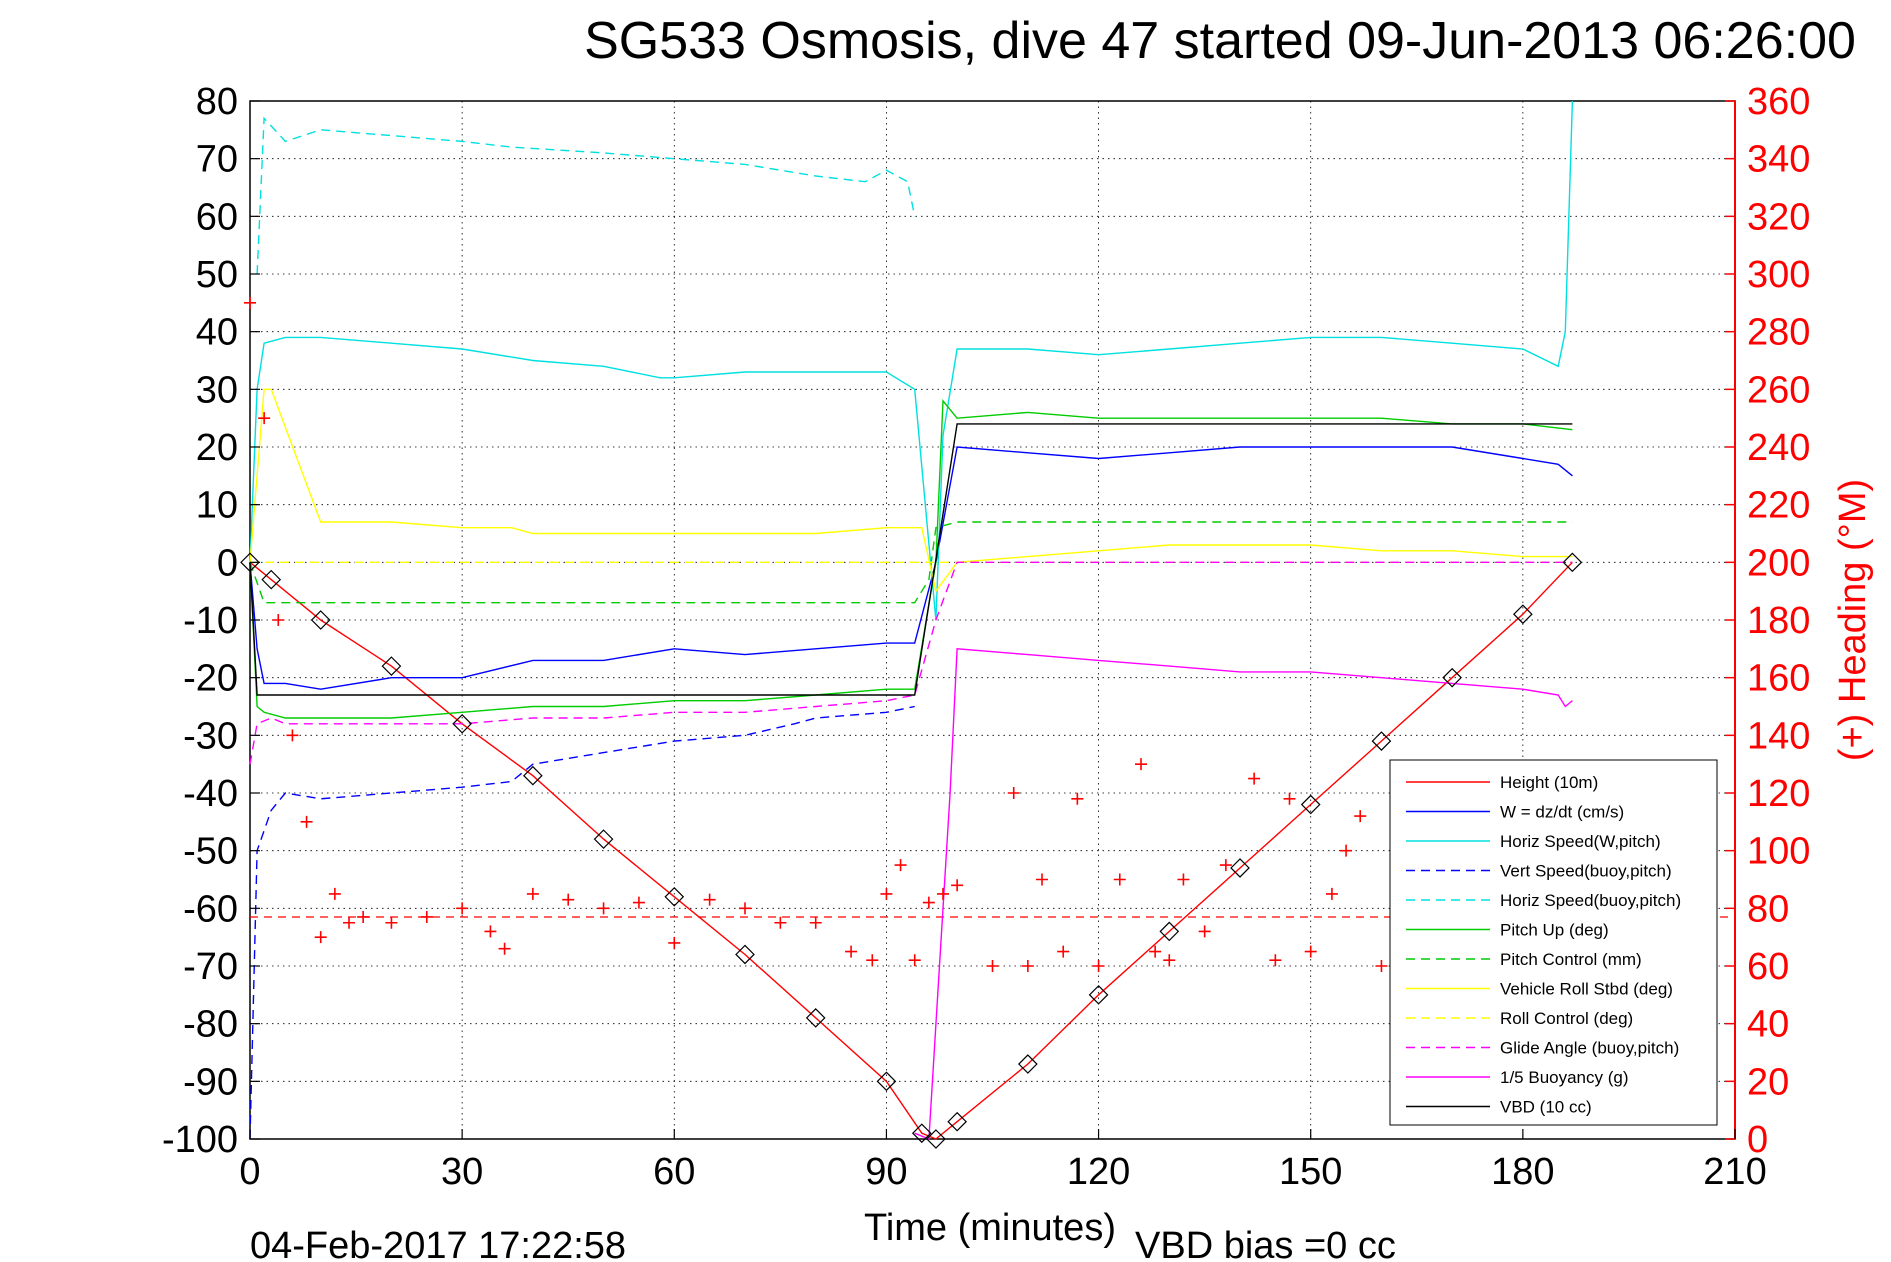 The width and height of the screenshot is (1891, 1262). Describe the element at coordinates (586, 195) in the screenshot. I see `series-horiz-speed-buoy-pitch` at that location.